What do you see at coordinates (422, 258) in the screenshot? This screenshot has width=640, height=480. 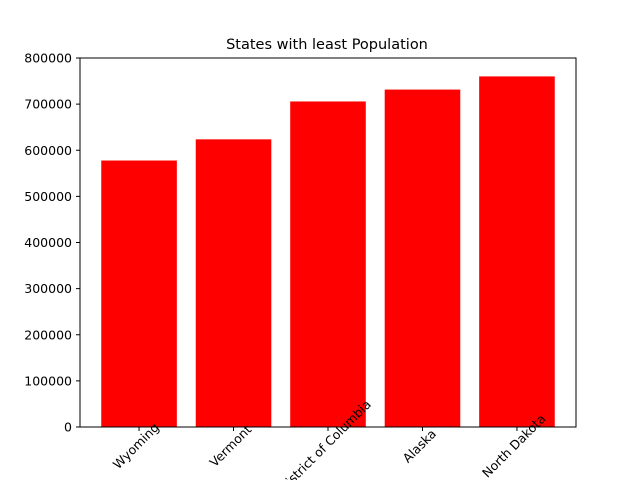 I see `bar-alaska` at bounding box center [422, 258].